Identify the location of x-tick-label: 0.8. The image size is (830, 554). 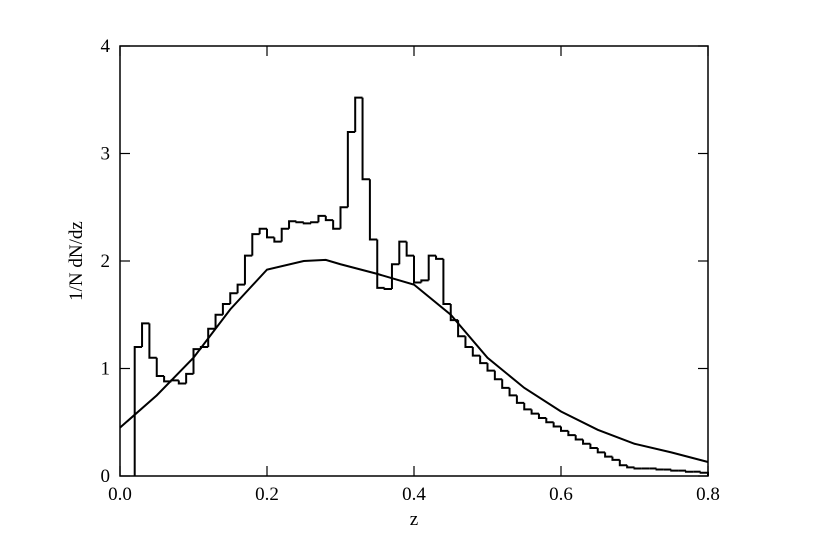
(708, 494).